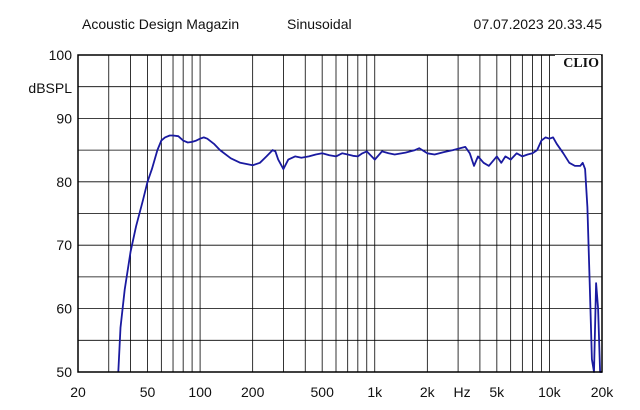  Describe the element at coordinates (550, 392) in the screenshot. I see `x-tick-label: 10k` at that location.